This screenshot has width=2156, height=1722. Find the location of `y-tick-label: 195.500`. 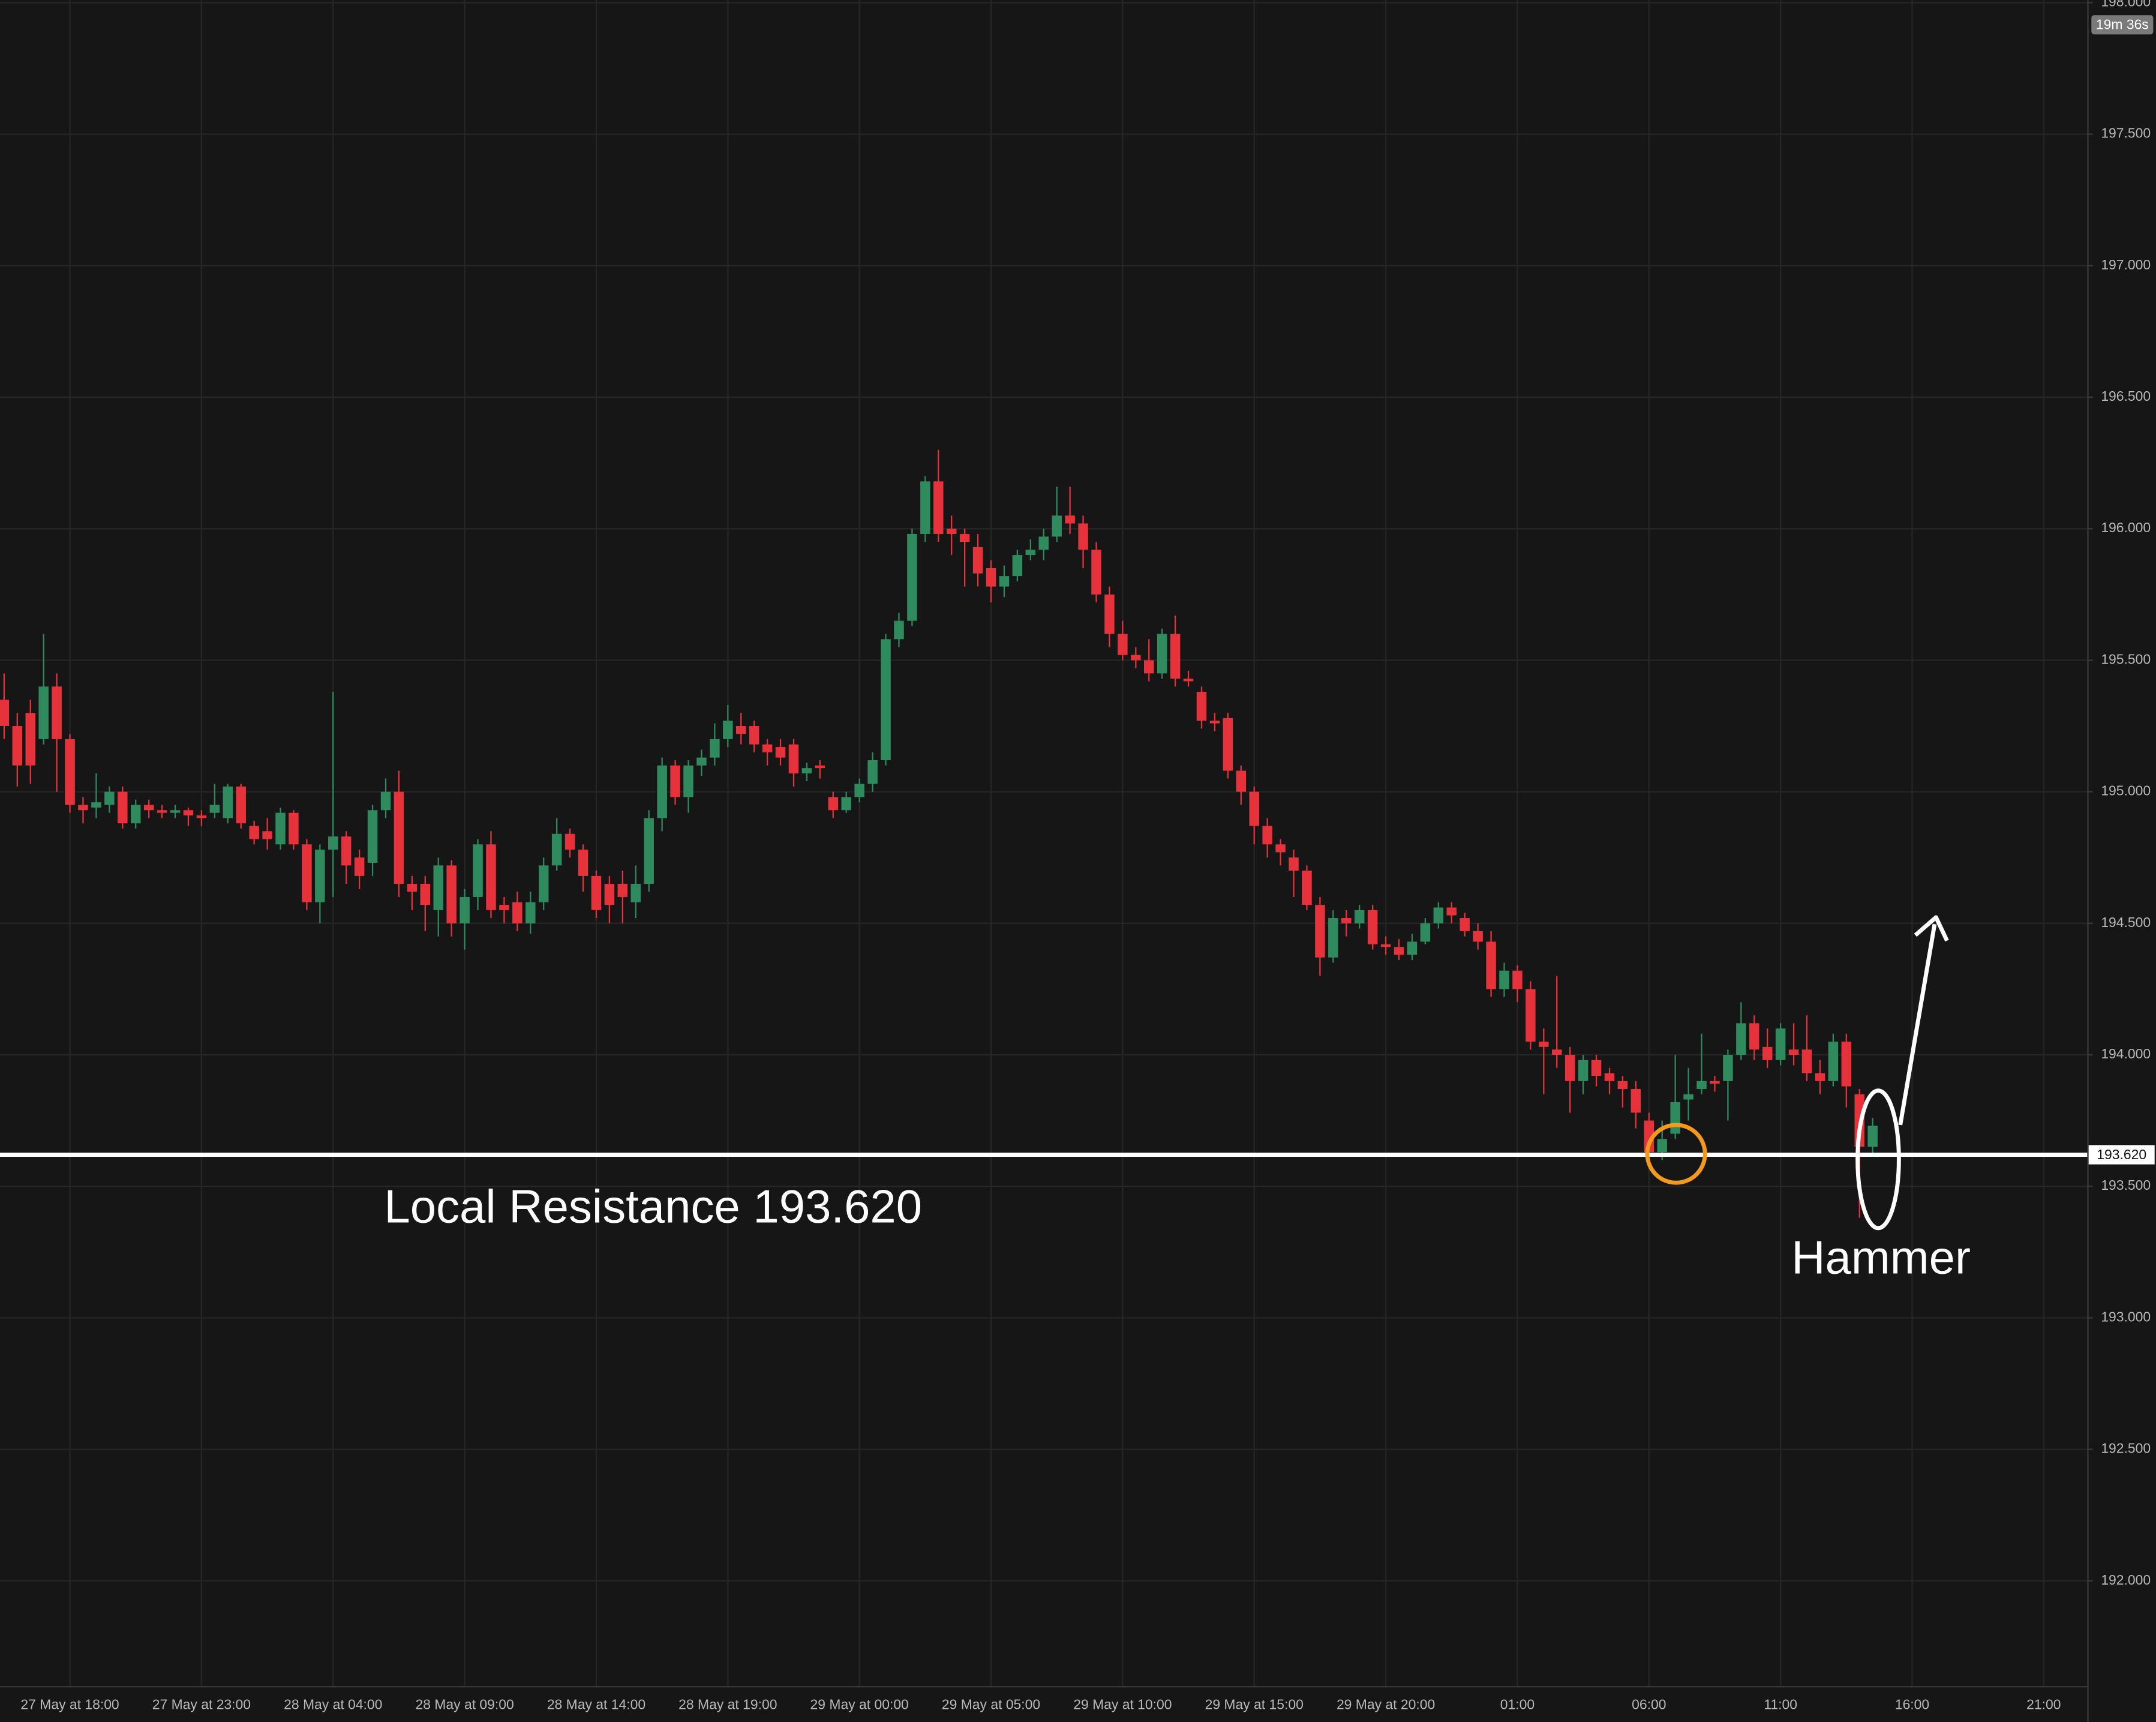

y-tick-label: 195.500 is located at coordinates (2126, 659).